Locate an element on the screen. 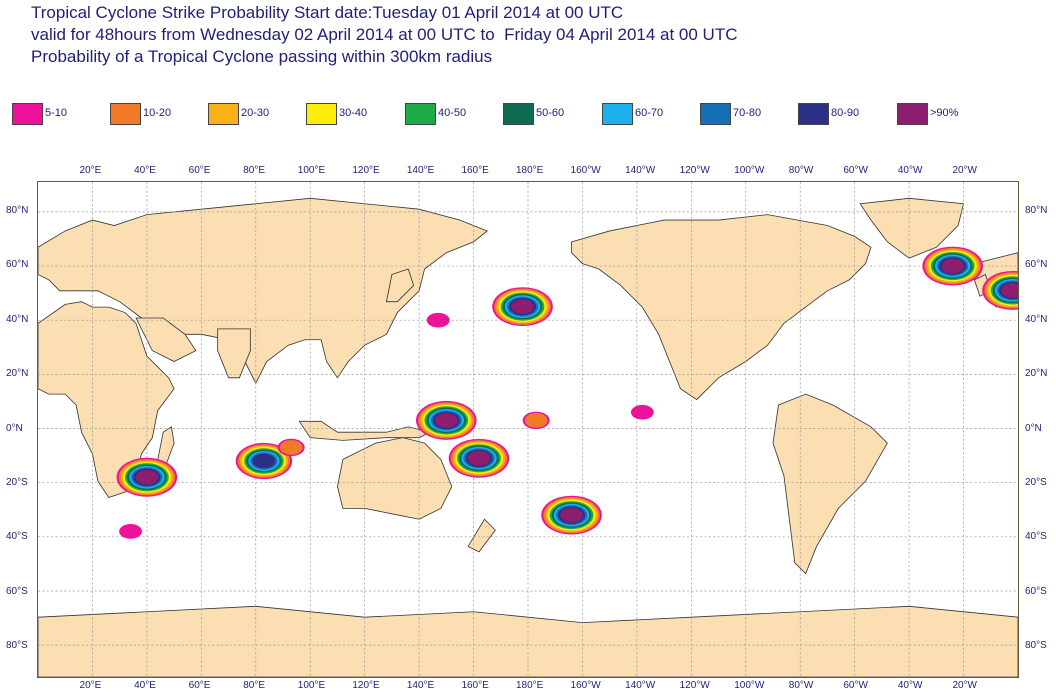 The height and width of the screenshot is (693, 1056). longitude-label-top: 80°W is located at coordinates (801, 170).